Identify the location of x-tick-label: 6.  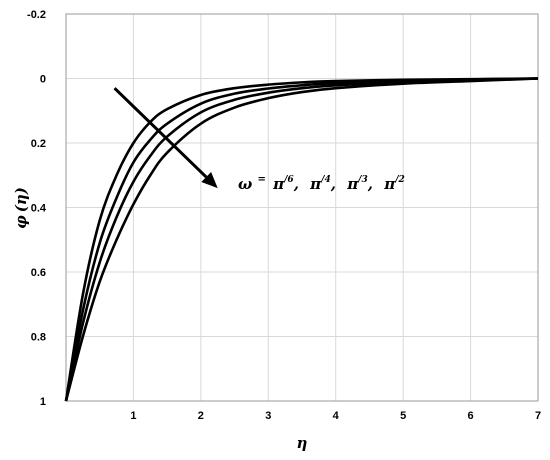
(471, 416).